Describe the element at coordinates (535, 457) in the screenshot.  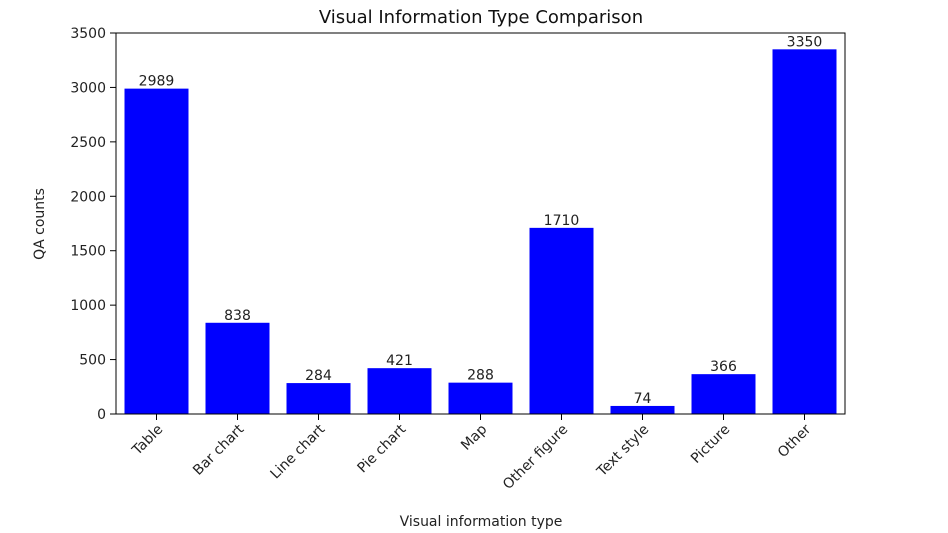
I see `x-tick-label: Other figure` at that location.